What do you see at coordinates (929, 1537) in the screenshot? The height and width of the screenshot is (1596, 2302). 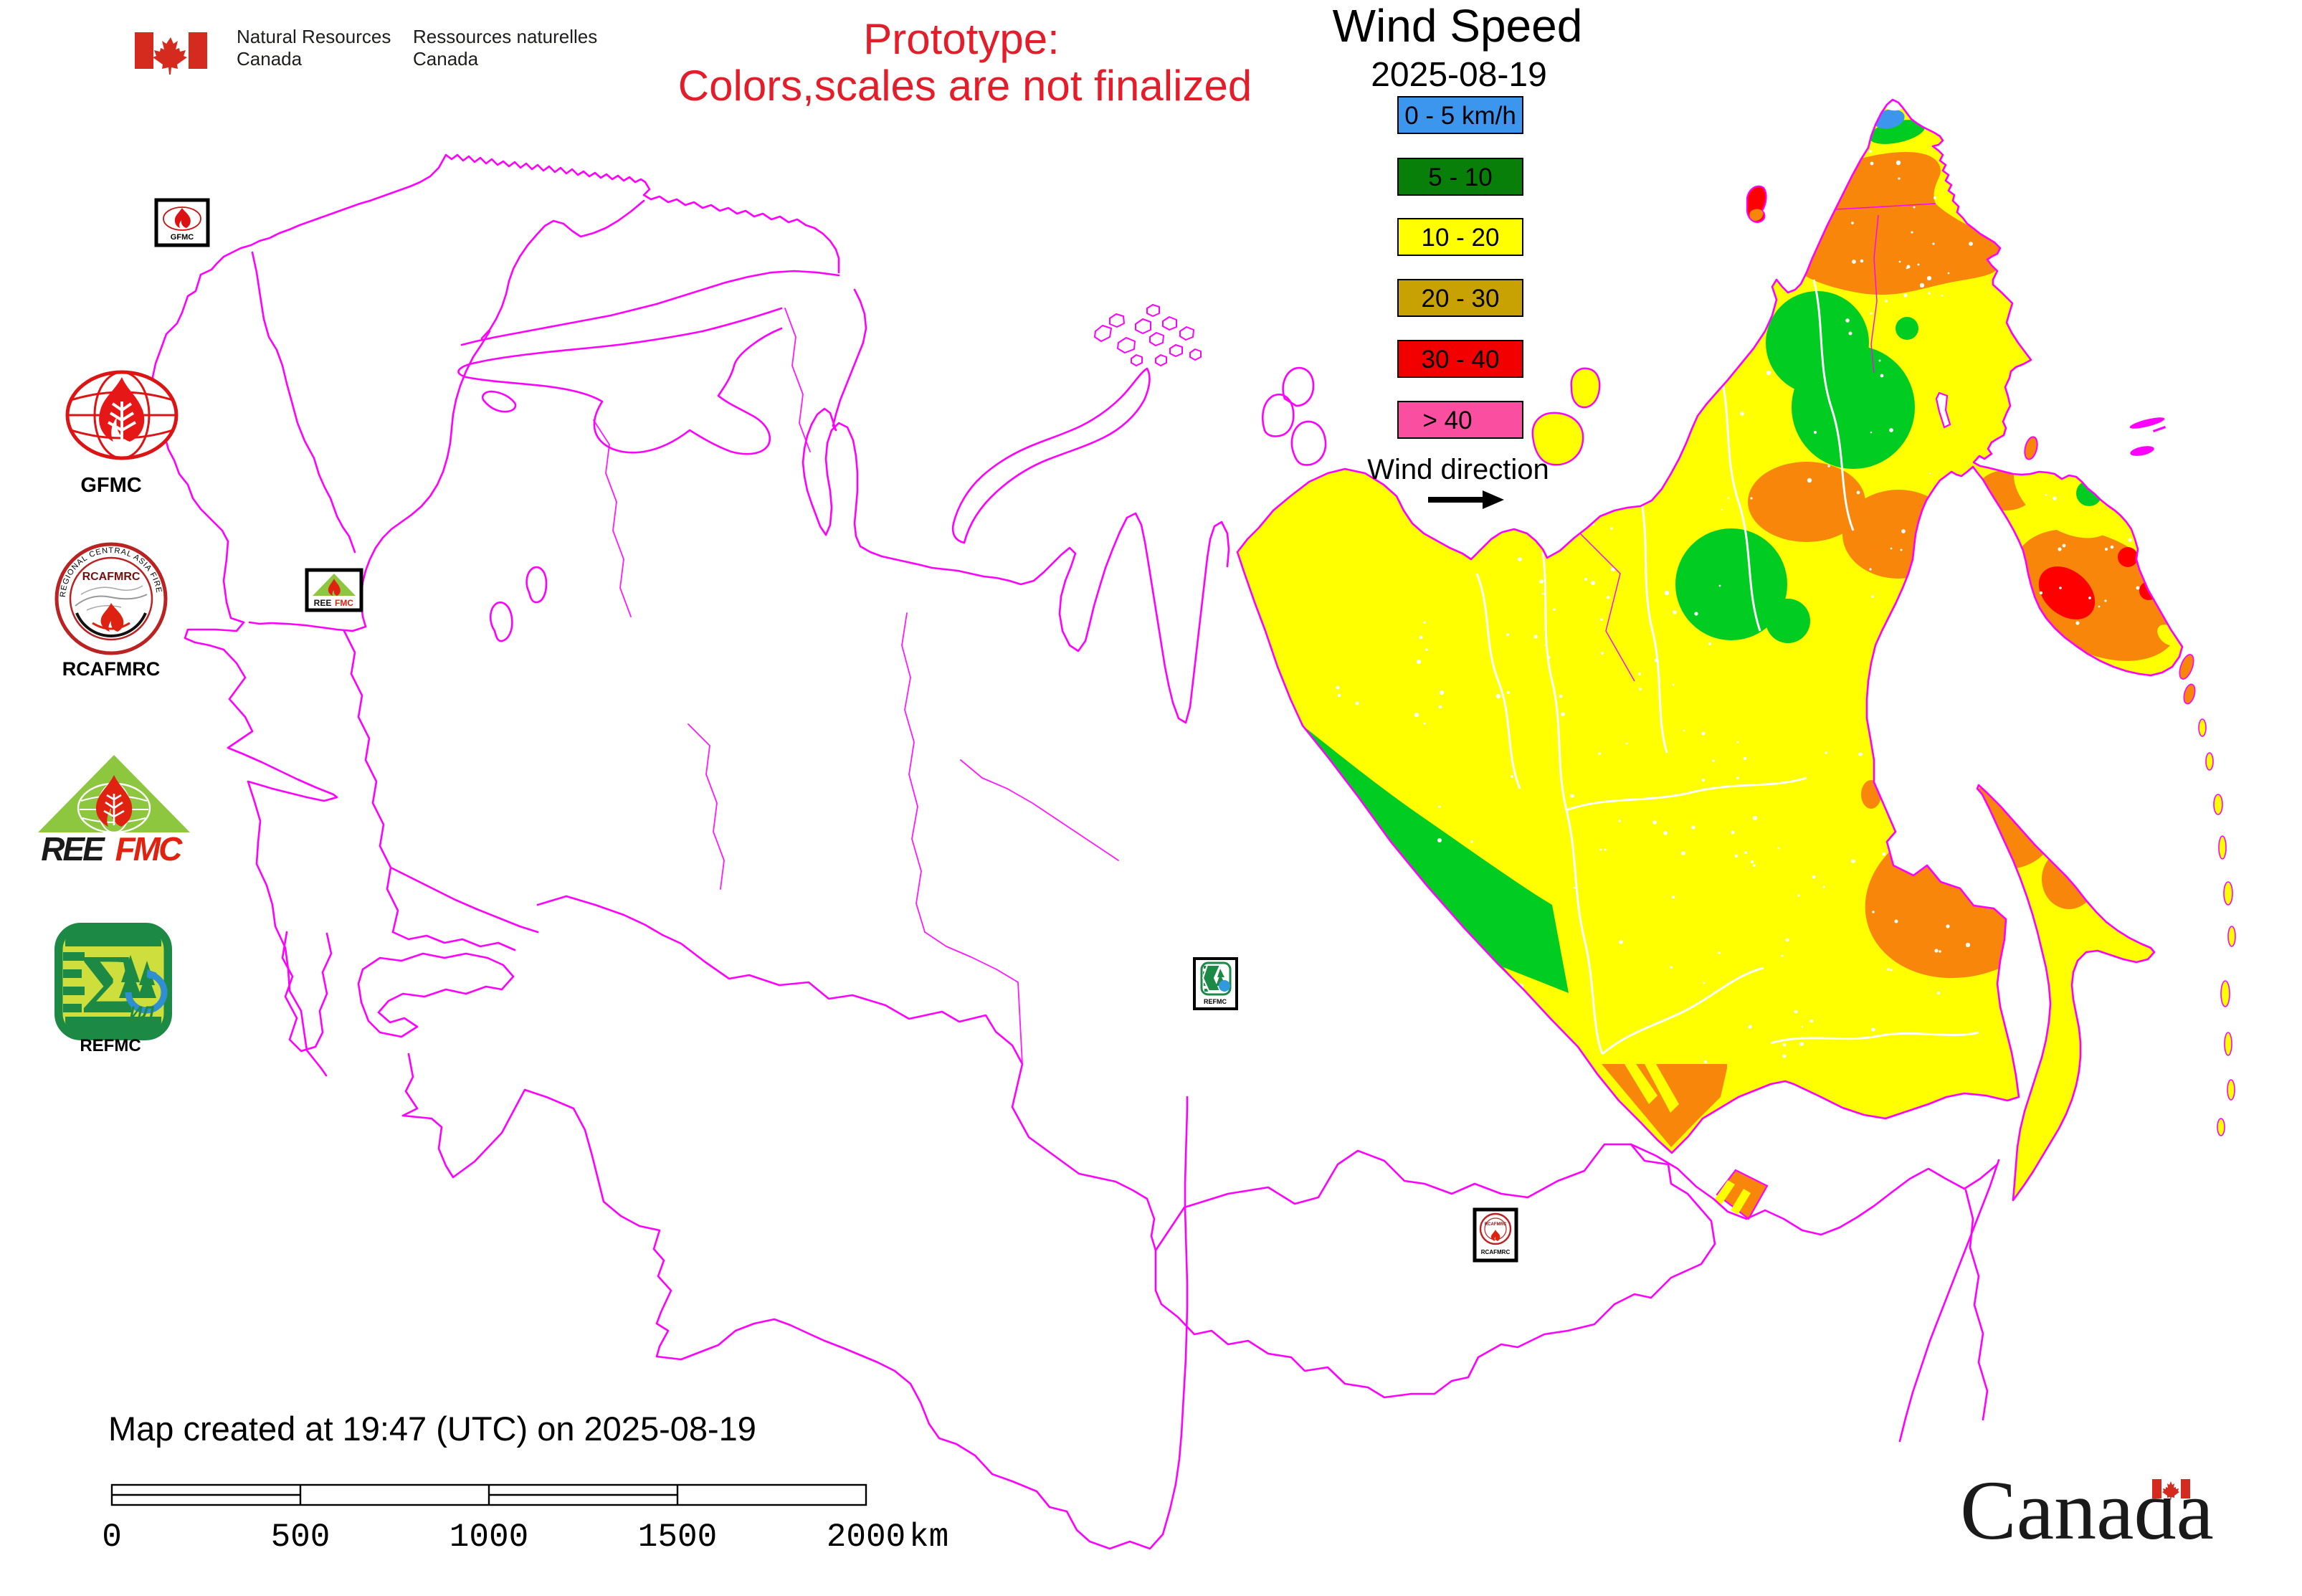 I see `svg-text: km` at bounding box center [929, 1537].